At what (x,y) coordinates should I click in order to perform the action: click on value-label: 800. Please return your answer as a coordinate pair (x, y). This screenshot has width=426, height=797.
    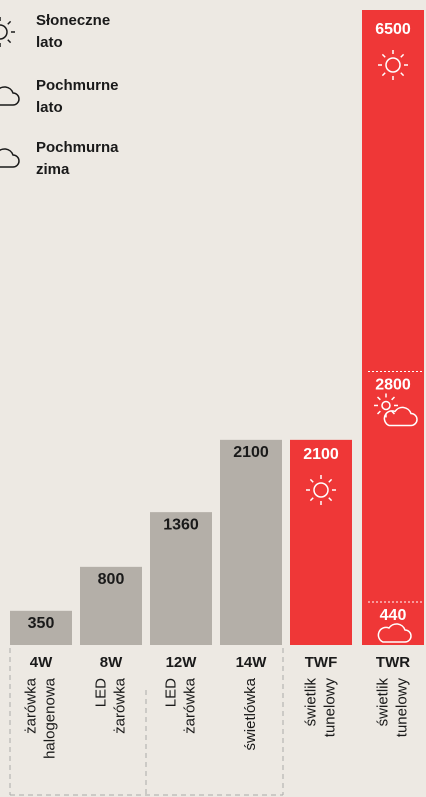
    Looking at the image, I should click on (111, 579).